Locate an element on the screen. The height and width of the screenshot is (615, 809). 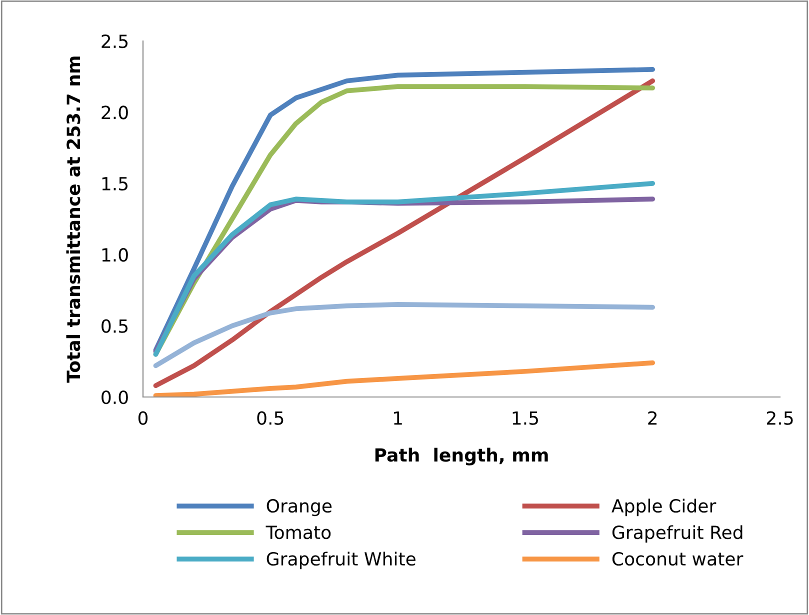
x-tick-label: 0 is located at coordinates (143, 418).